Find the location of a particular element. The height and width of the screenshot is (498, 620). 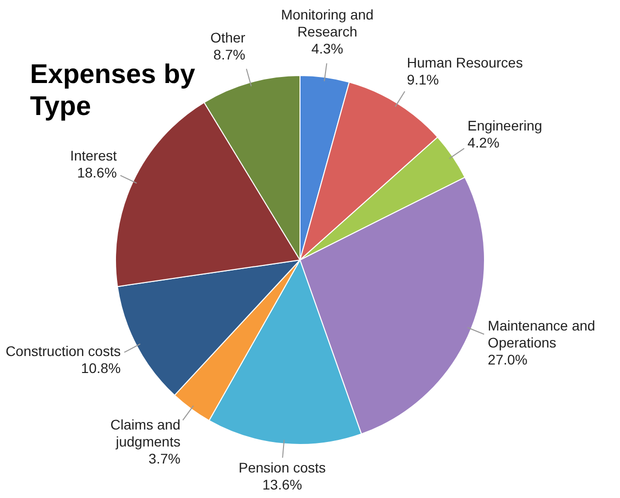

slice-label: Other is located at coordinates (228, 38).